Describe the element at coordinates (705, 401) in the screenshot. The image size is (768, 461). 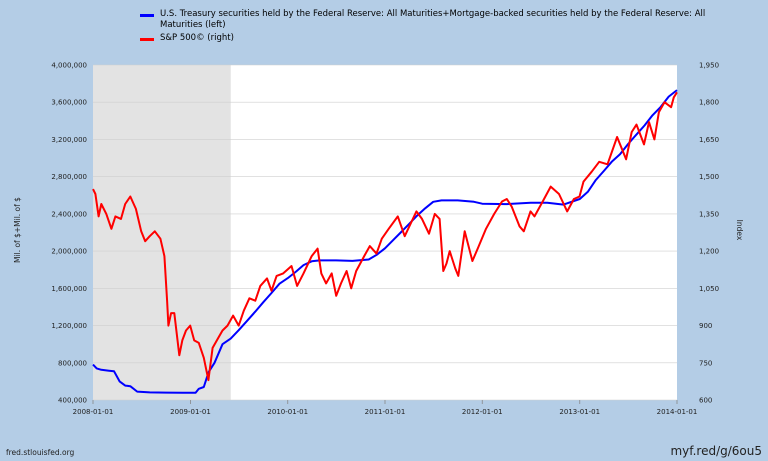
I see `right-tick-label: 600` at that location.